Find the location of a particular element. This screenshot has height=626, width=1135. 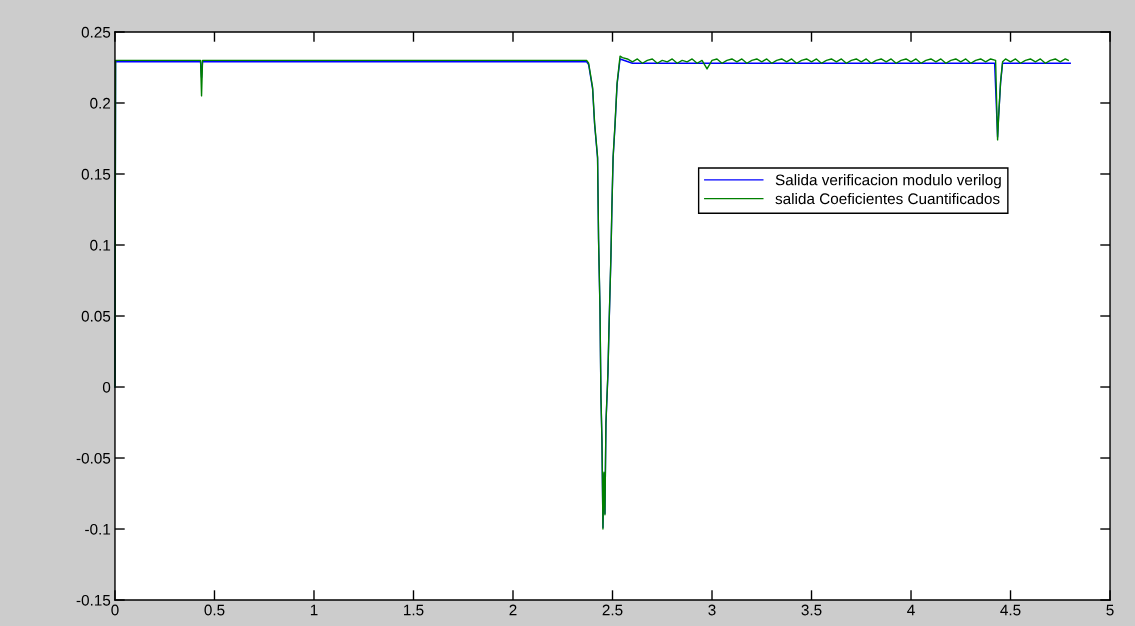

x-tick-label: 0.5 is located at coordinates (214, 610).